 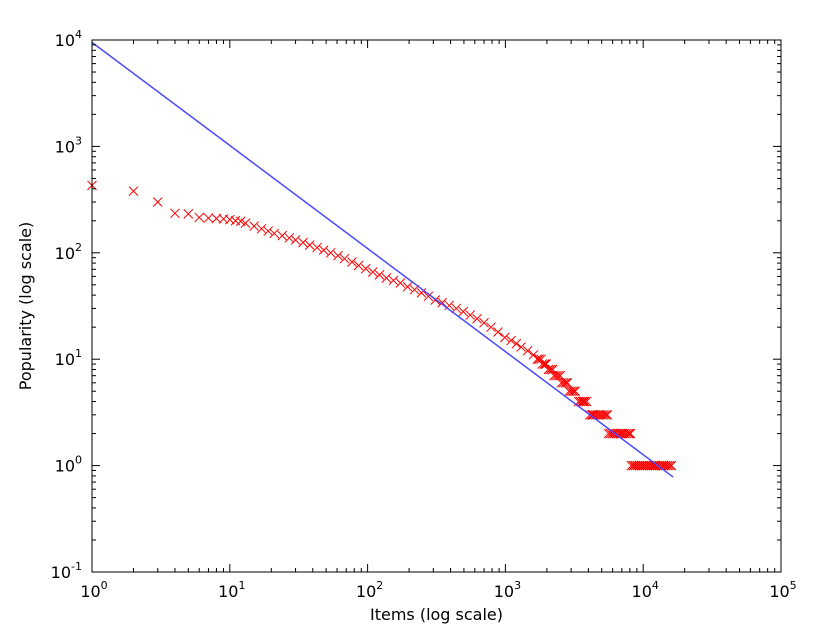 What do you see at coordinates (68, 465) in the screenshot?
I see `y-tick-label: 10⁰` at bounding box center [68, 465].